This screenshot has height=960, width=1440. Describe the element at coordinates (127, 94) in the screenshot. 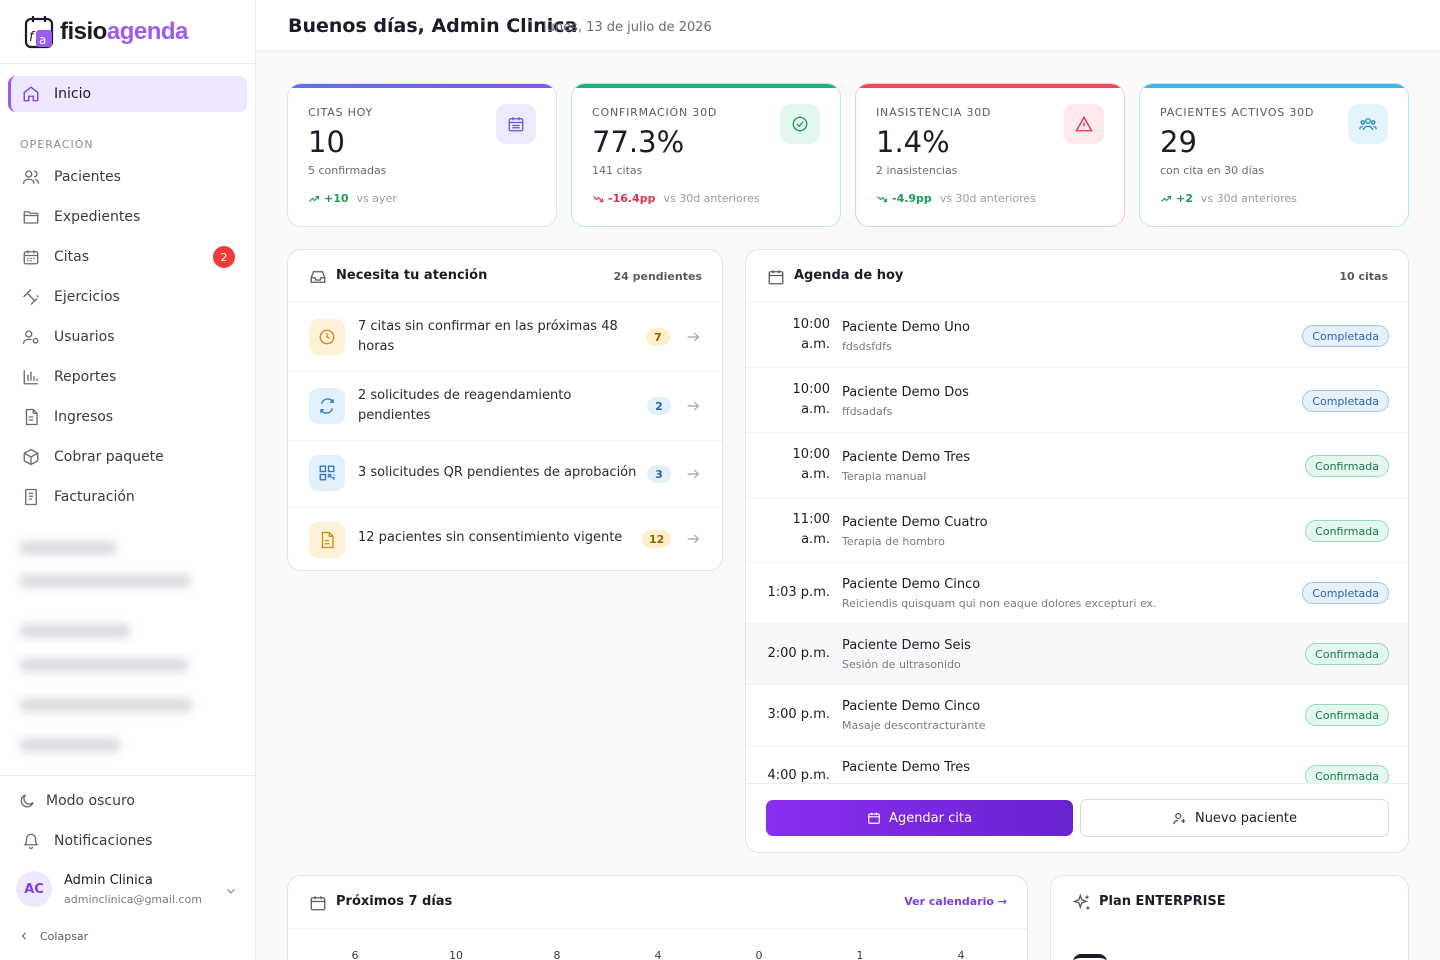

I see `sidebar-item-inicio: Inicio` at that location.